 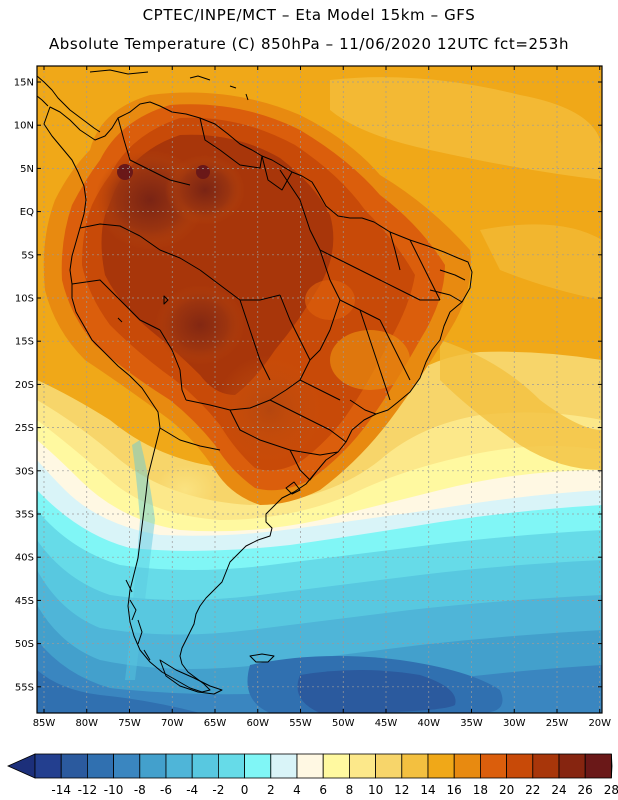 What do you see at coordinates (454, 790) in the screenshot?
I see `colorbar-label: 16` at bounding box center [454, 790].